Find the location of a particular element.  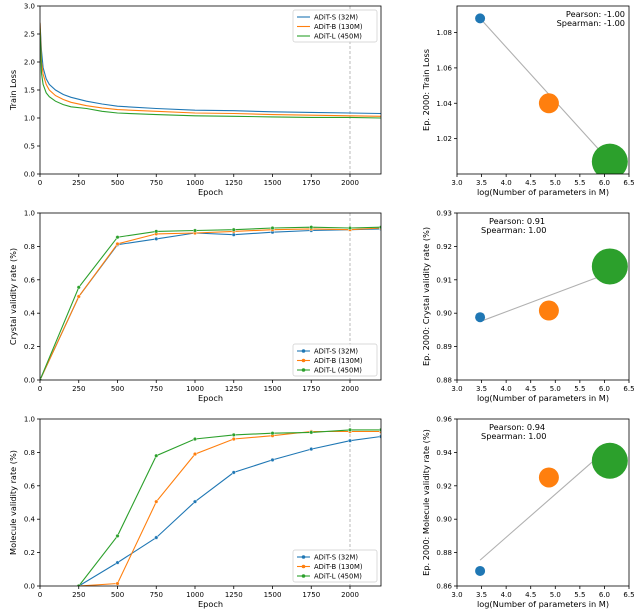

x-tick-label: 3.5 is located at coordinates (481, 389).